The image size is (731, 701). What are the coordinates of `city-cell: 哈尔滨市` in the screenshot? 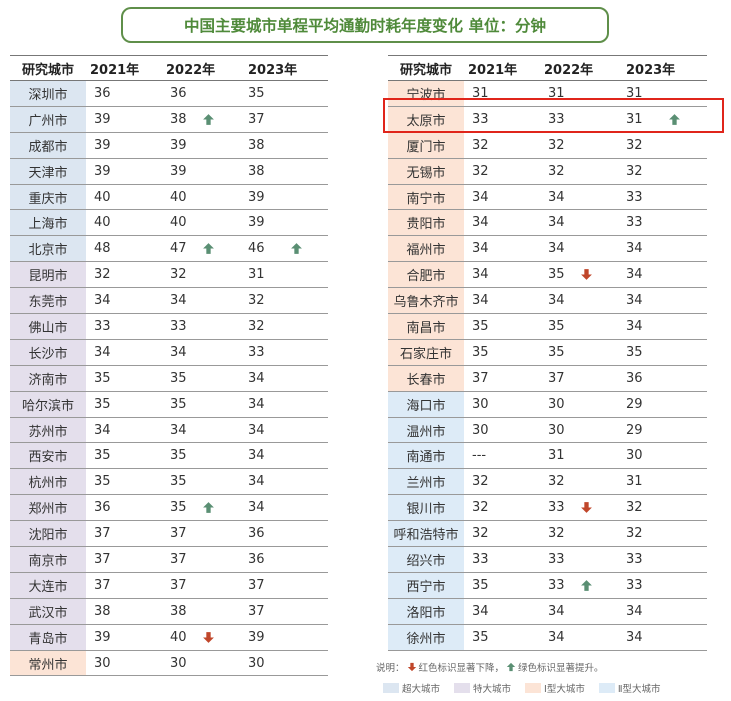 It's located at (48, 404).